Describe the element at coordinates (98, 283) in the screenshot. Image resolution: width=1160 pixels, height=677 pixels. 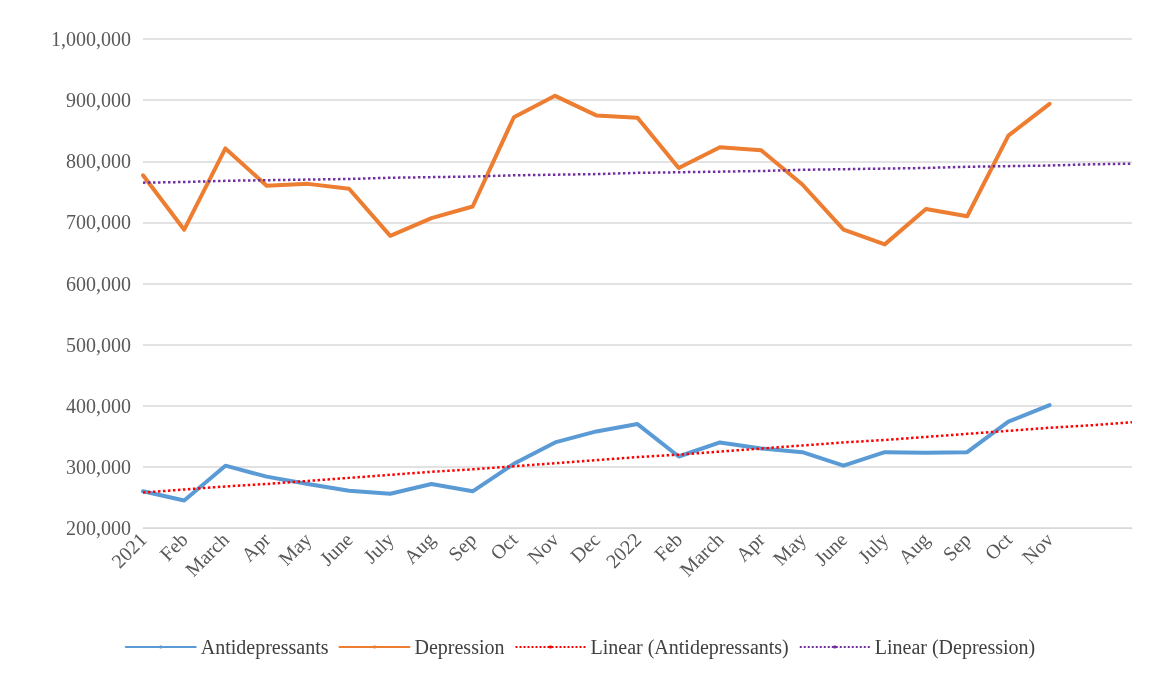
I see `y-tick-label: 600,000` at that location.